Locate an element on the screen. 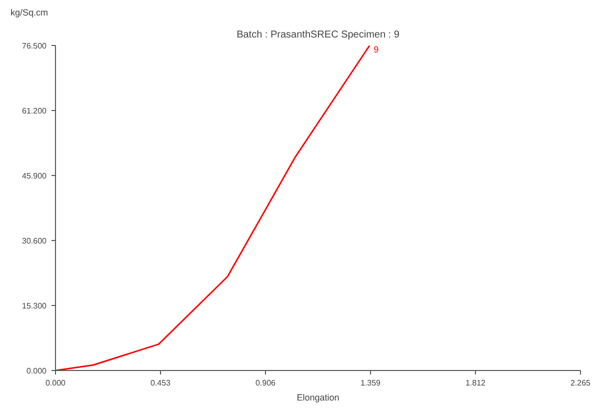 The height and width of the screenshot is (413, 608). x-axis-title: Elongation is located at coordinates (318, 397).